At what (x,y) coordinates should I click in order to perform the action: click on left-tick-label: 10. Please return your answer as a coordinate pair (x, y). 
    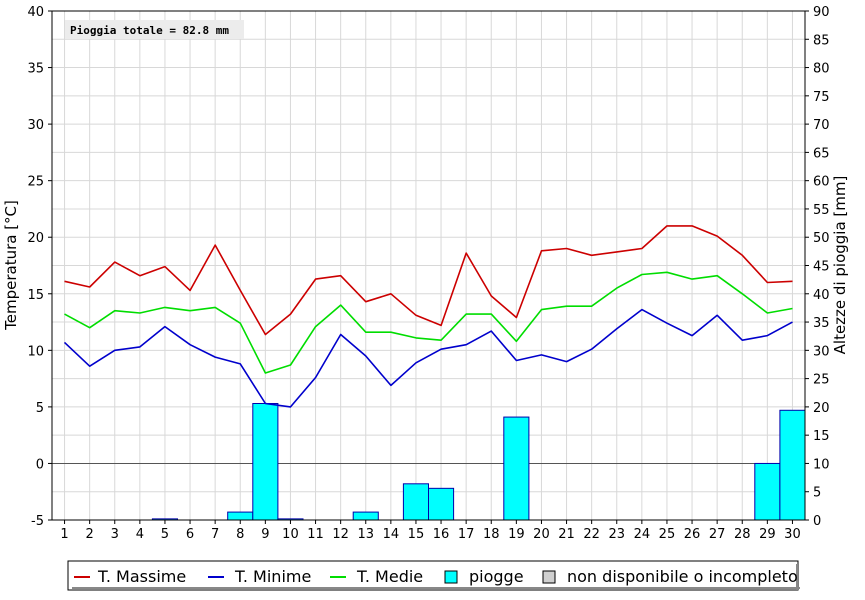
    Looking at the image, I should click on (35, 351).